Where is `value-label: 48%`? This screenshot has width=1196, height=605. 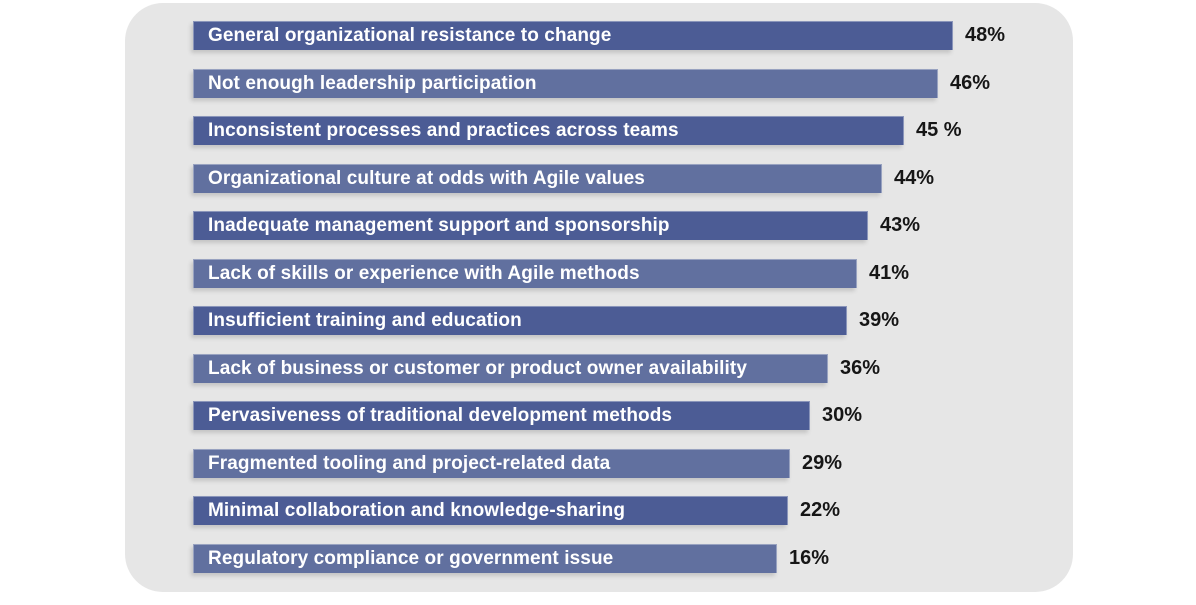
value-label: 48% is located at coordinates (985, 35).